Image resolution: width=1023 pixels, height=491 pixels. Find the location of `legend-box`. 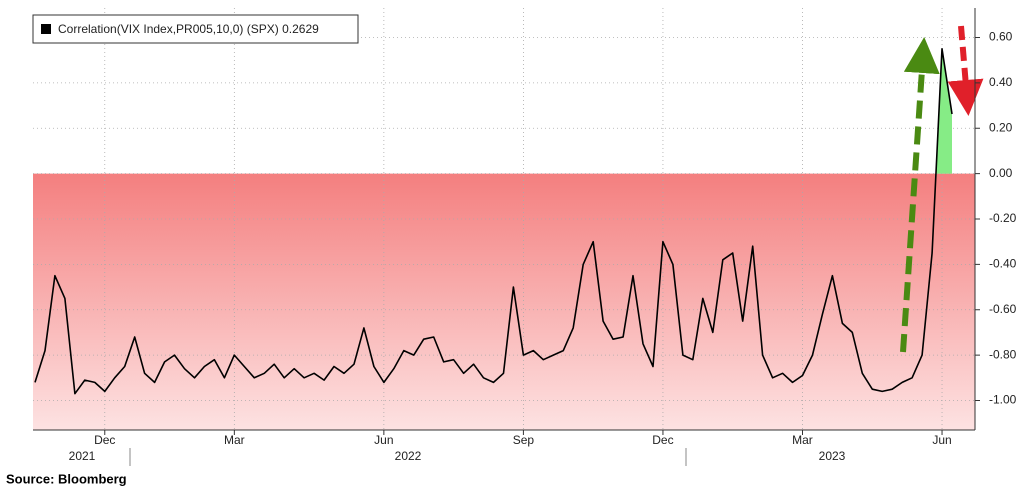

legend-box is located at coordinates (195, 29).